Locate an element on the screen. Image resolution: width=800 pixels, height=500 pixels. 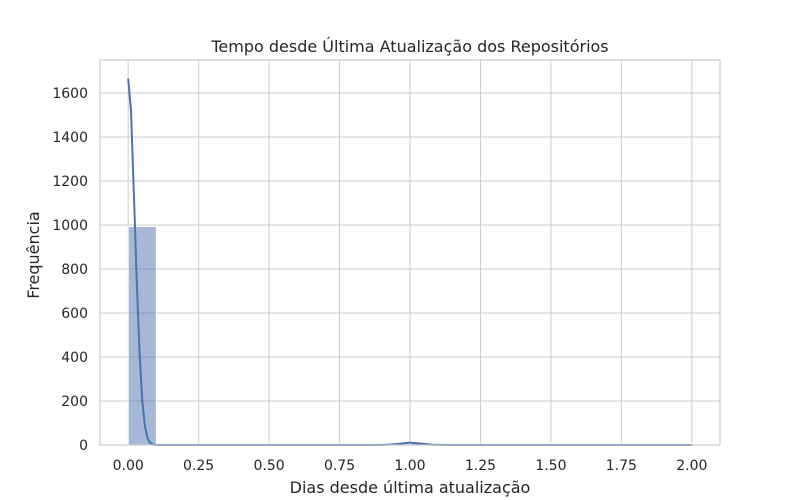
y-axis-label: Frequência is located at coordinates (33, 254).